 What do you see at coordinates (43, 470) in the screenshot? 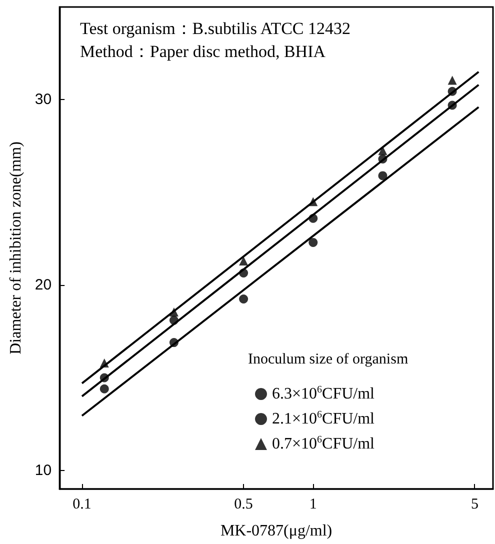
I see `y-tick-label: 10` at bounding box center [43, 470].